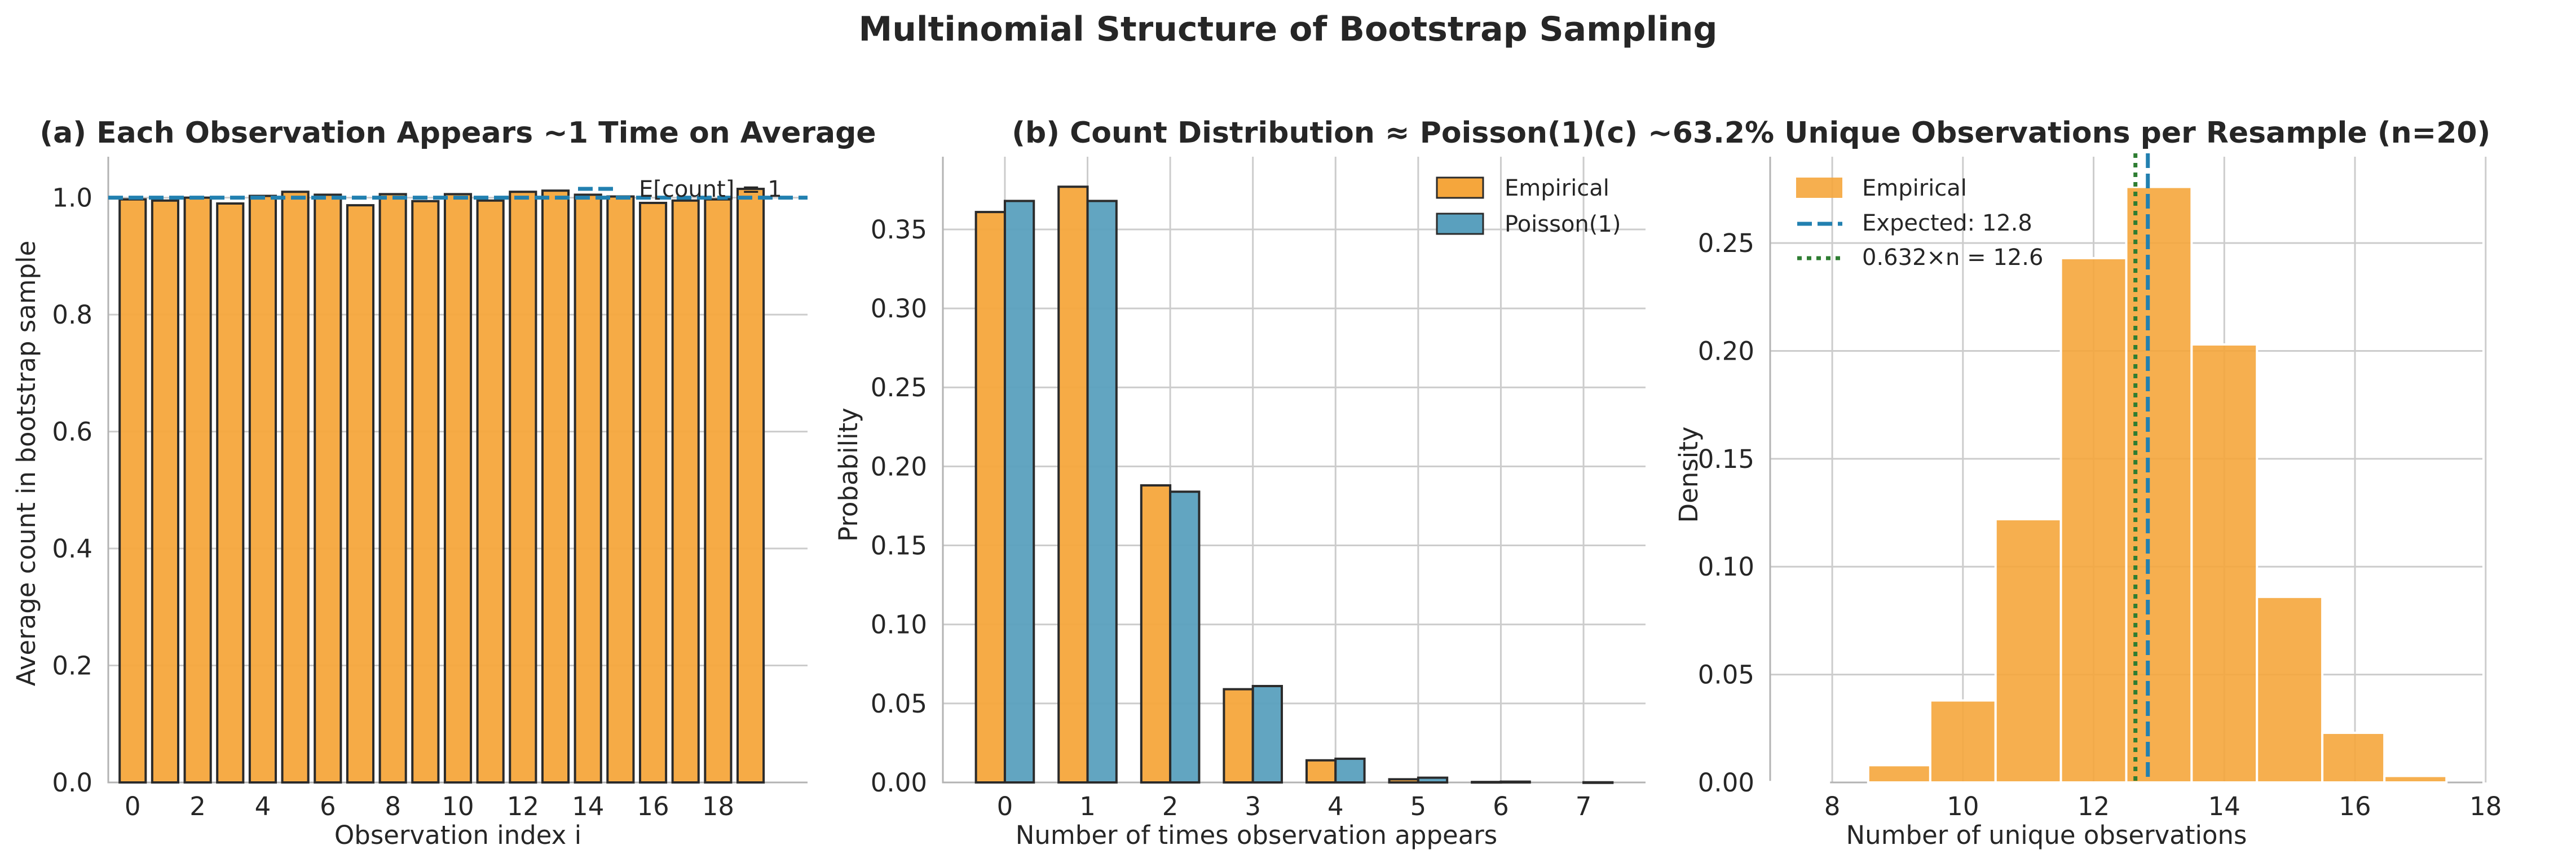  Describe the element at coordinates (1832, 806) in the screenshot. I see `panel-c-xtick-label: 8` at that location.